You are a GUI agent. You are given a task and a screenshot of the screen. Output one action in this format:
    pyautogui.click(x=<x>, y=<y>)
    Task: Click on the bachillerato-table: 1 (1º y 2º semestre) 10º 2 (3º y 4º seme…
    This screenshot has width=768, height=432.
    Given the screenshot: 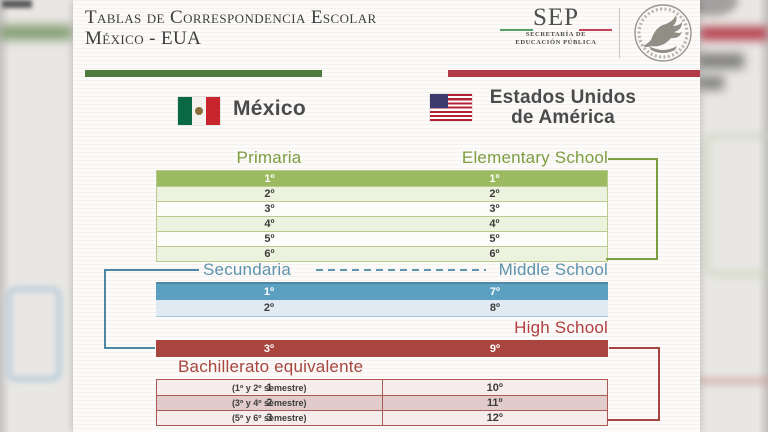 What is the action you would take?
    pyautogui.click(x=382, y=402)
    